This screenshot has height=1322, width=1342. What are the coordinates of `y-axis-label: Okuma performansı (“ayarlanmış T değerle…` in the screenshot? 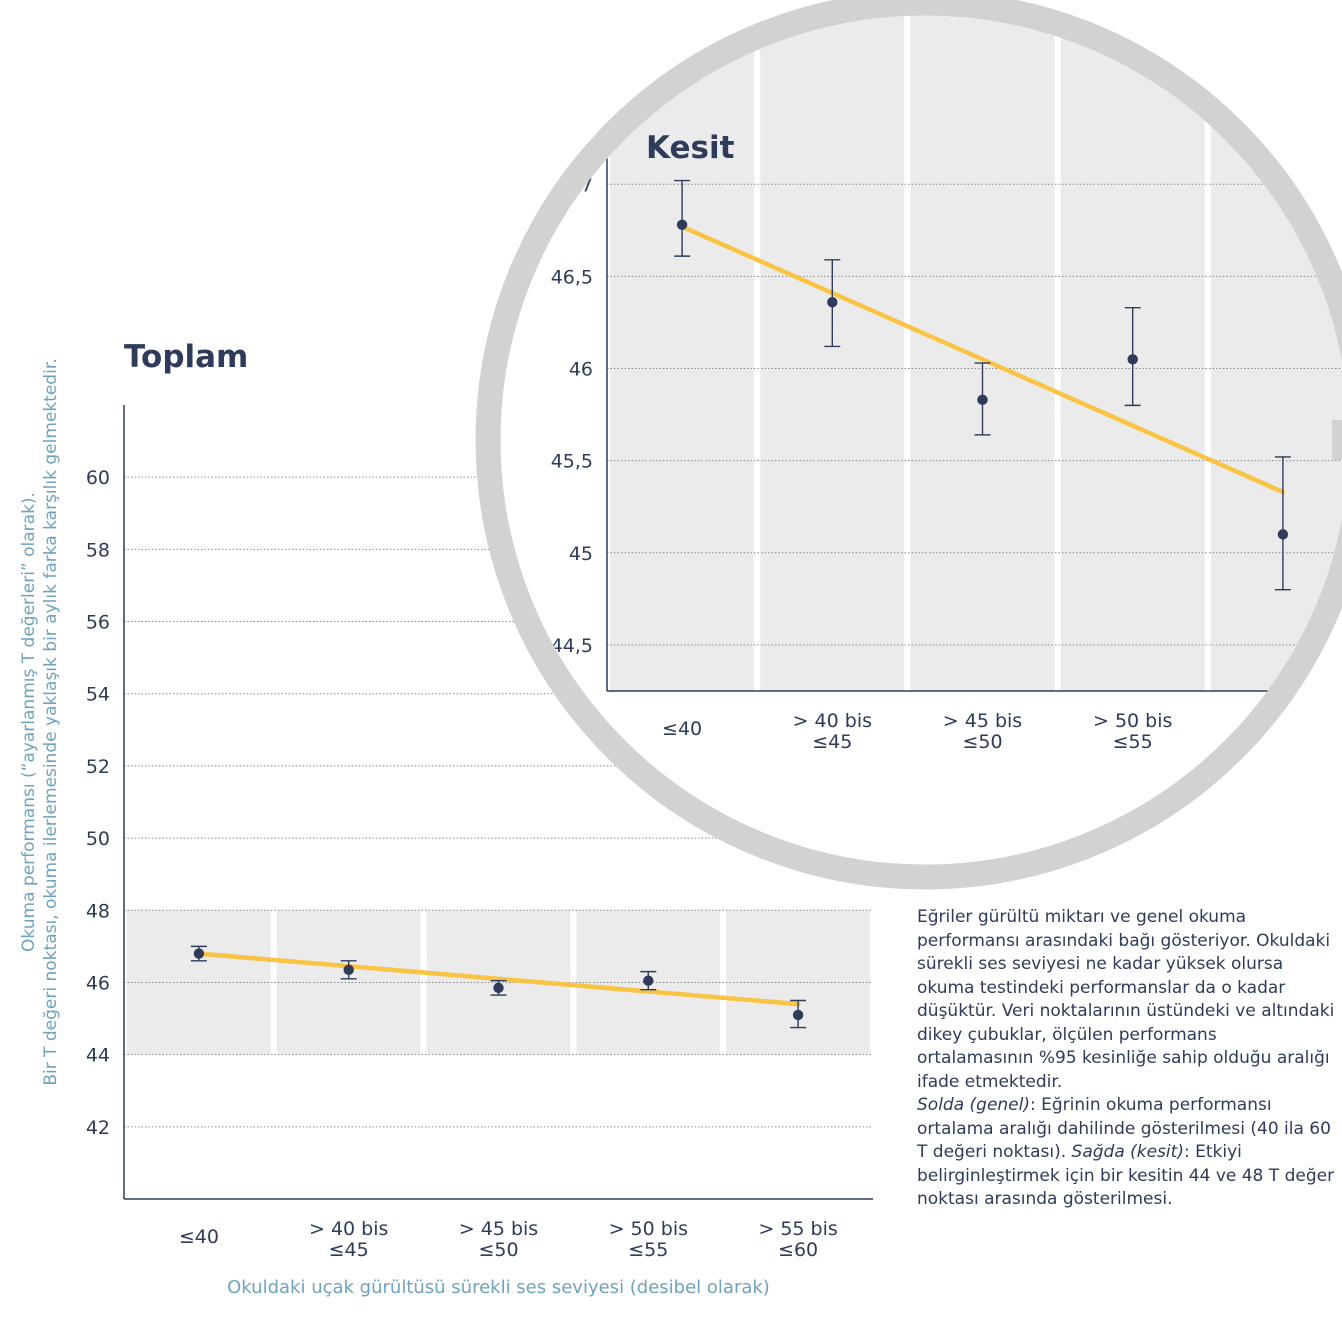 It's located at (40, 722).